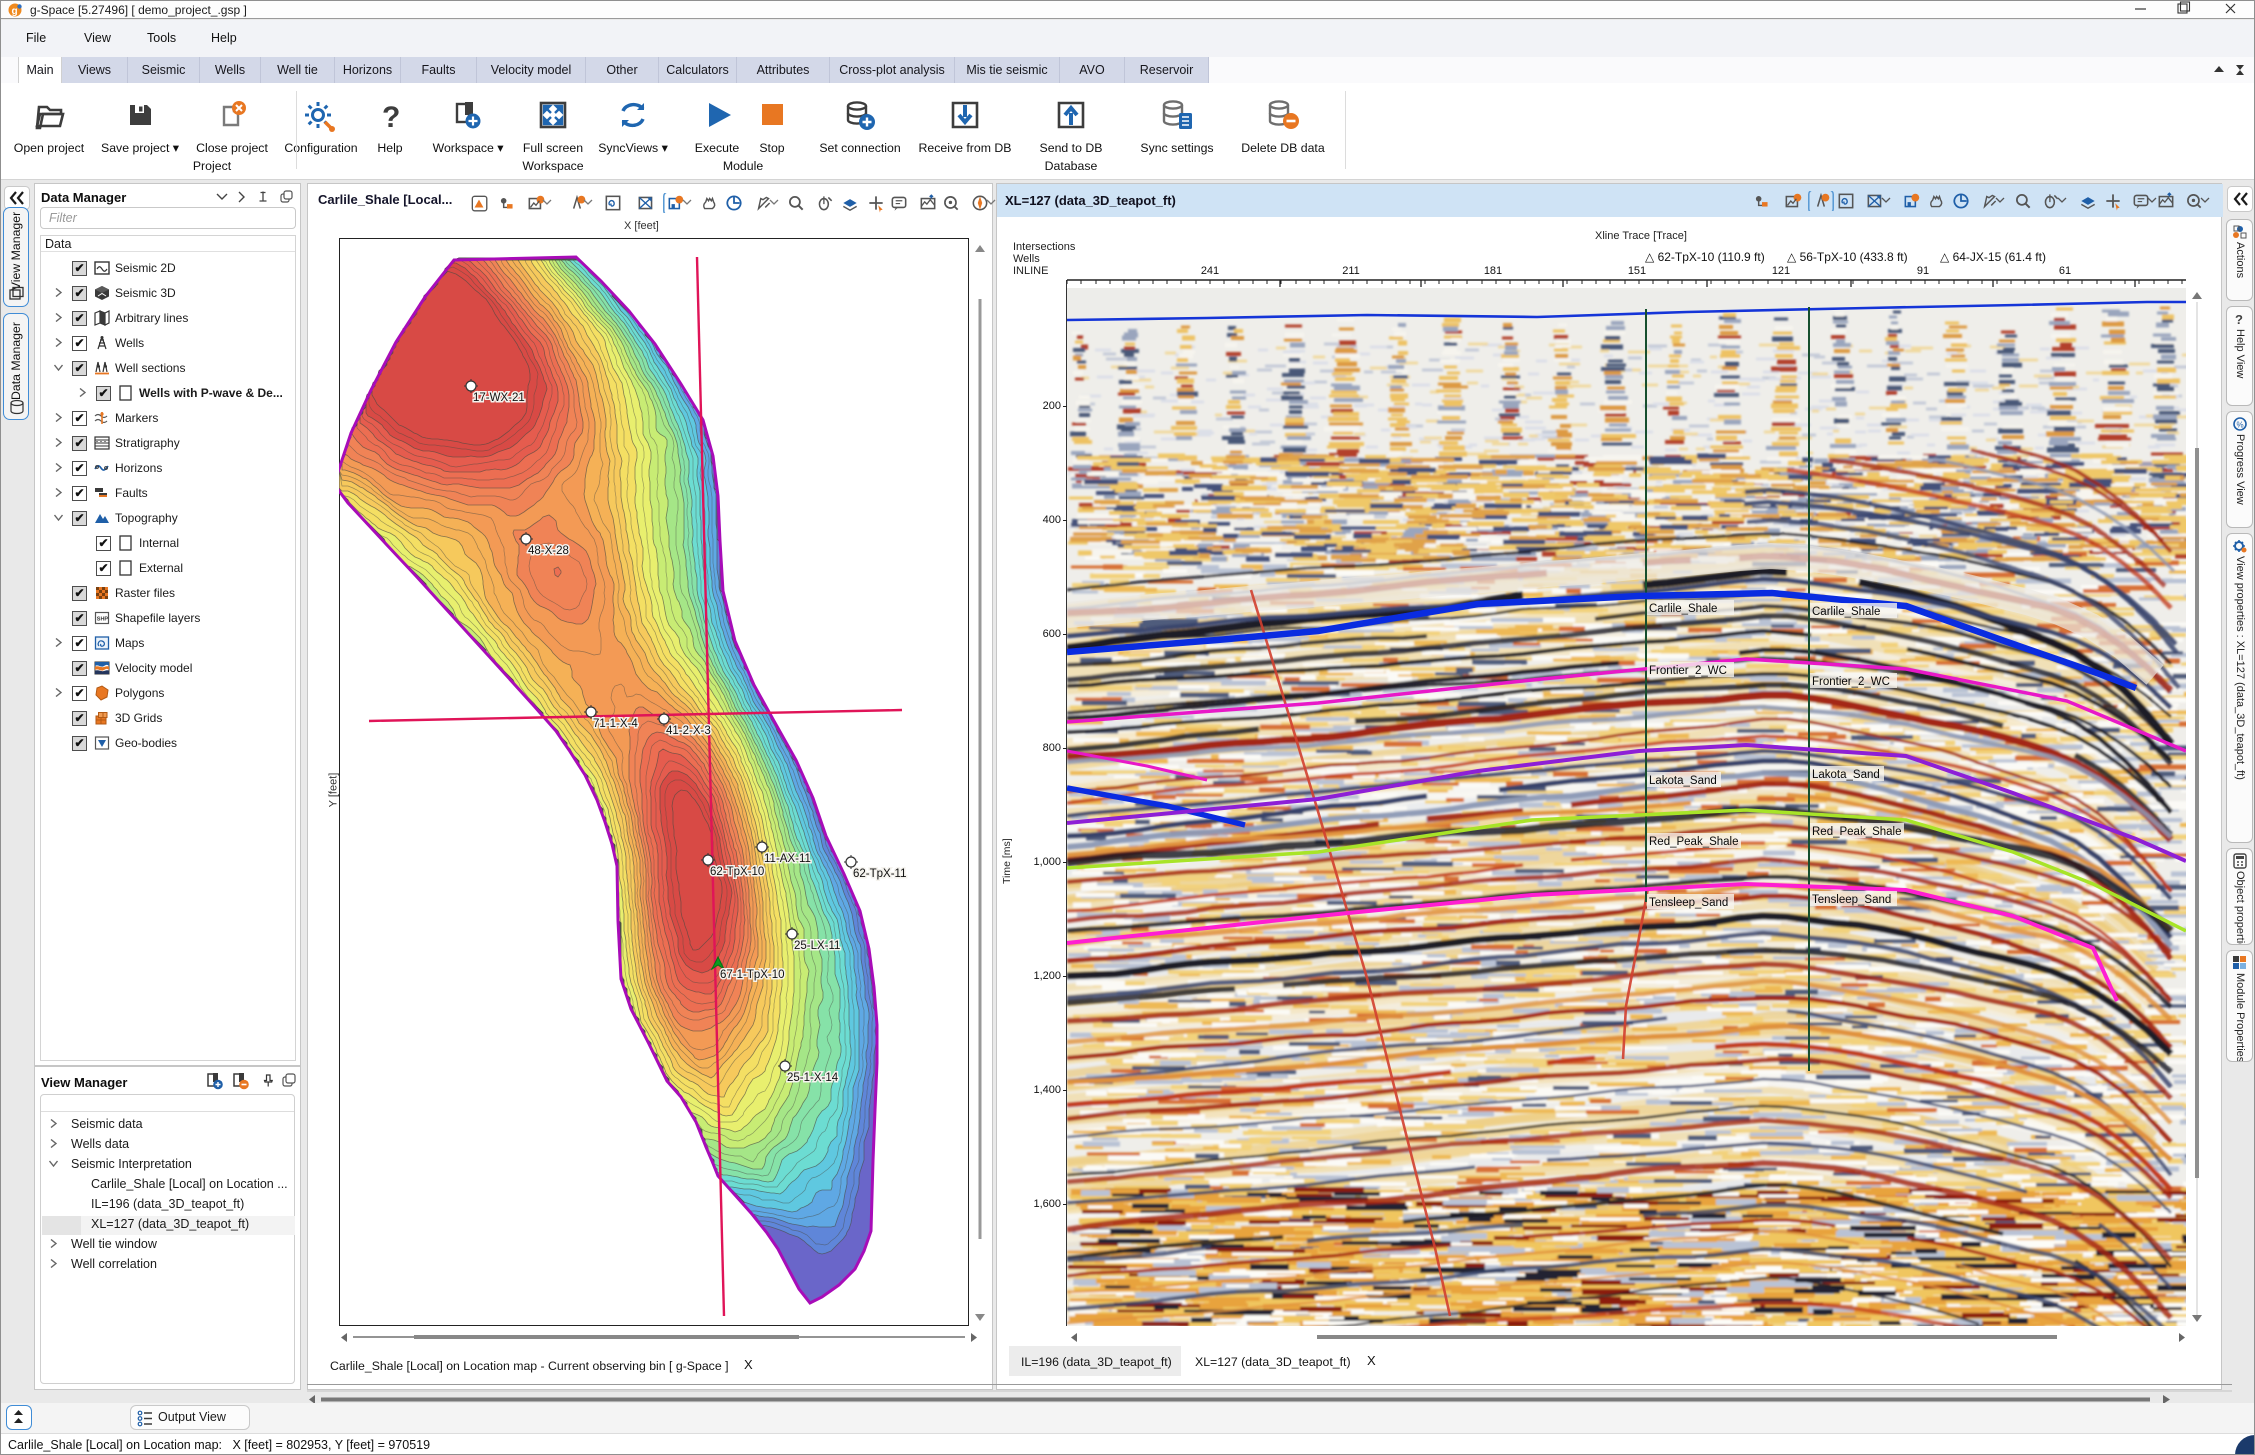 The height and width of the screenshot is (1455, 2255). What do you see at coordinates (813, 1078) in the screenshot?
I see `svg-text: 25-1-X-14` at bounding box center [813, 1078].